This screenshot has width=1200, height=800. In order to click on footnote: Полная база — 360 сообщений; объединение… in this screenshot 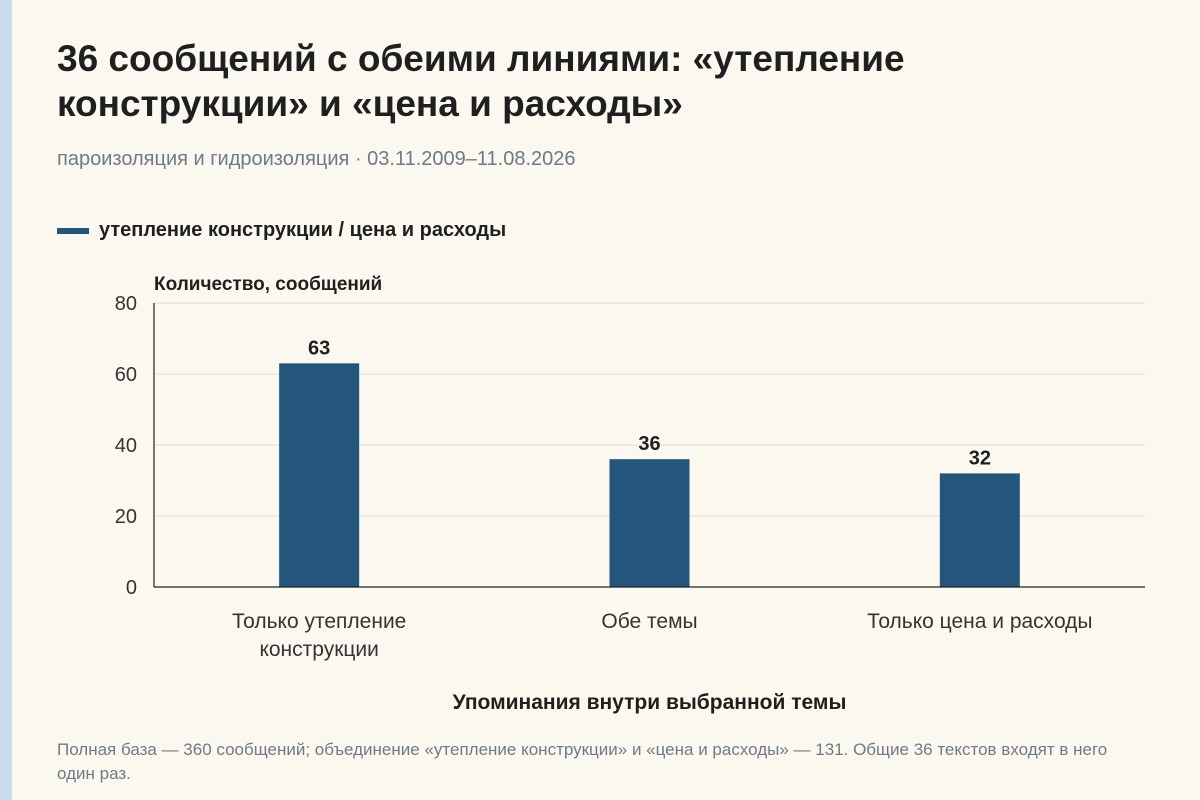, I will do `click(582, 761)`.